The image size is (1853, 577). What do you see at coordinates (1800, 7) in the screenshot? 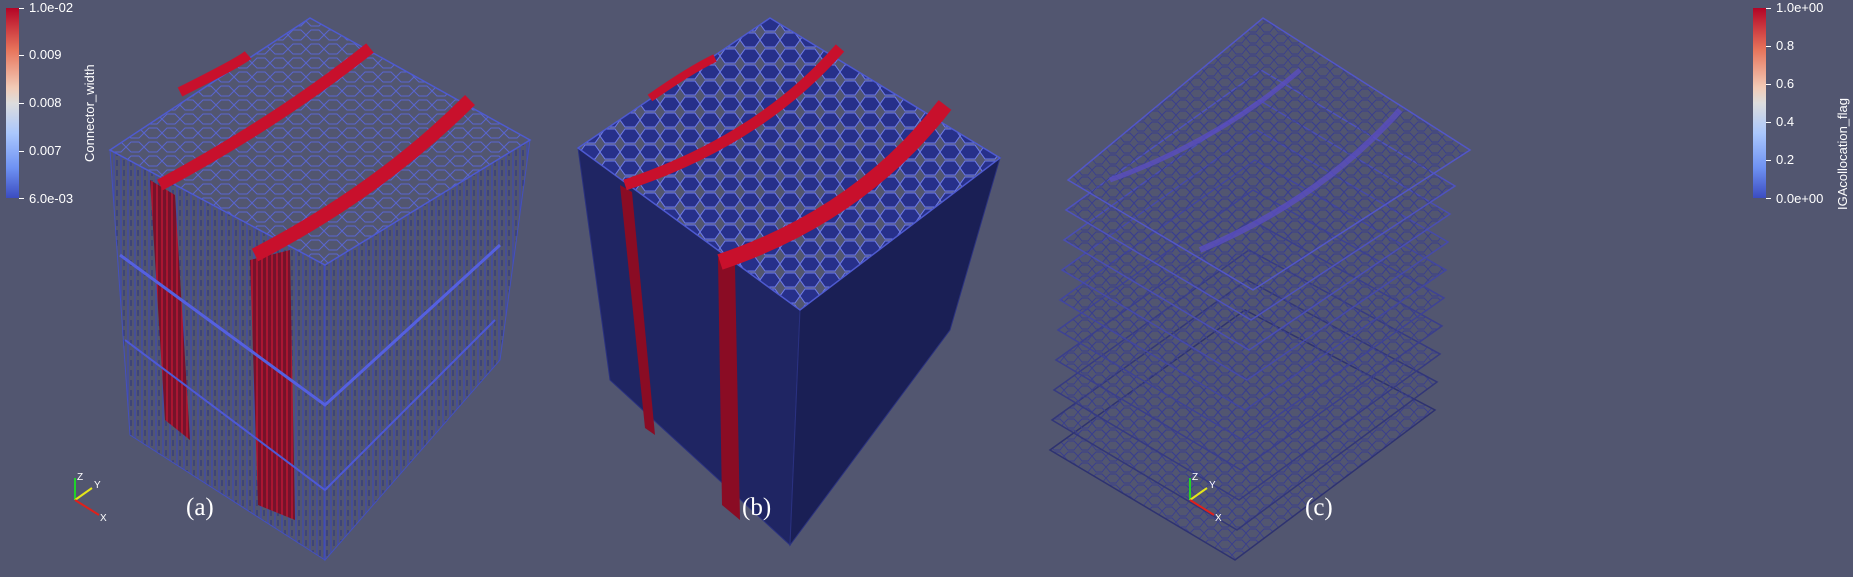
I see `colorbar-right-tick-label-0: 1.0e+00` at bounding box center [1800, 7].